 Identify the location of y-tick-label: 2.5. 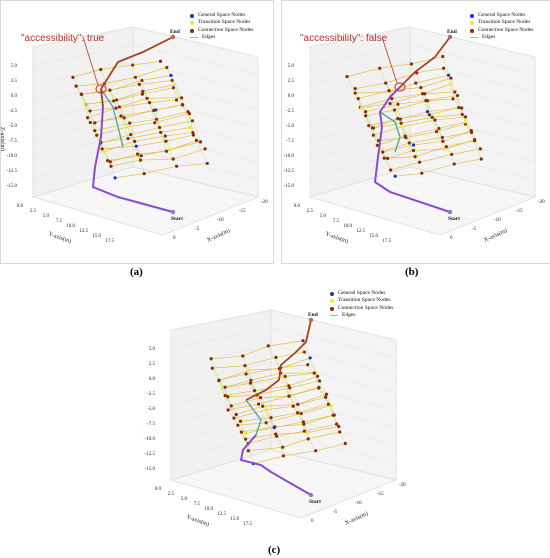
(171, 494).